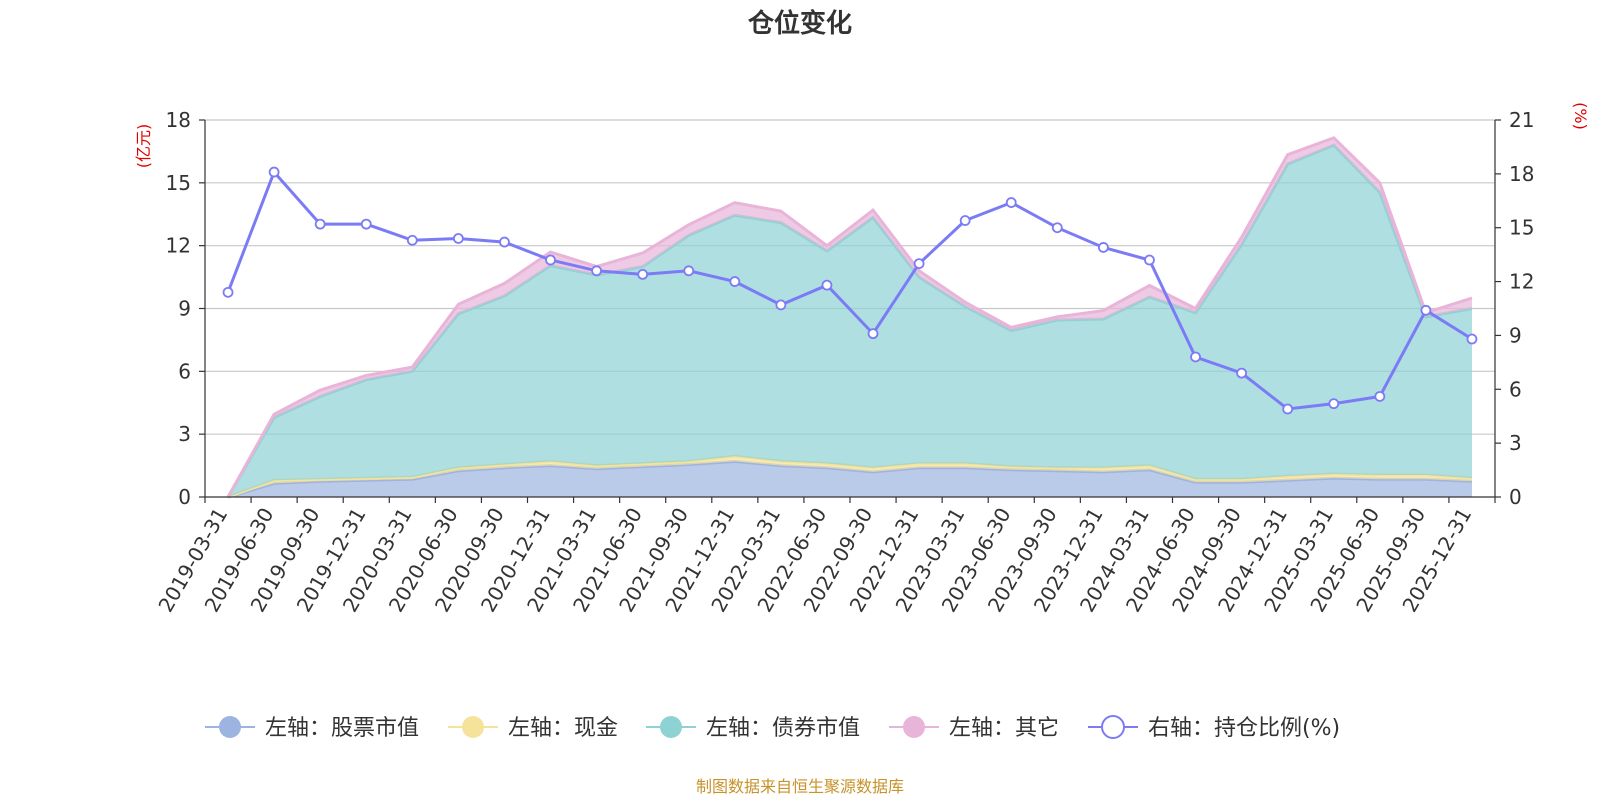  Describe the element at coordinates (1244, 728) in the screenshot. I see `legend-label: 右轴：持仓比例(%)` at that location.